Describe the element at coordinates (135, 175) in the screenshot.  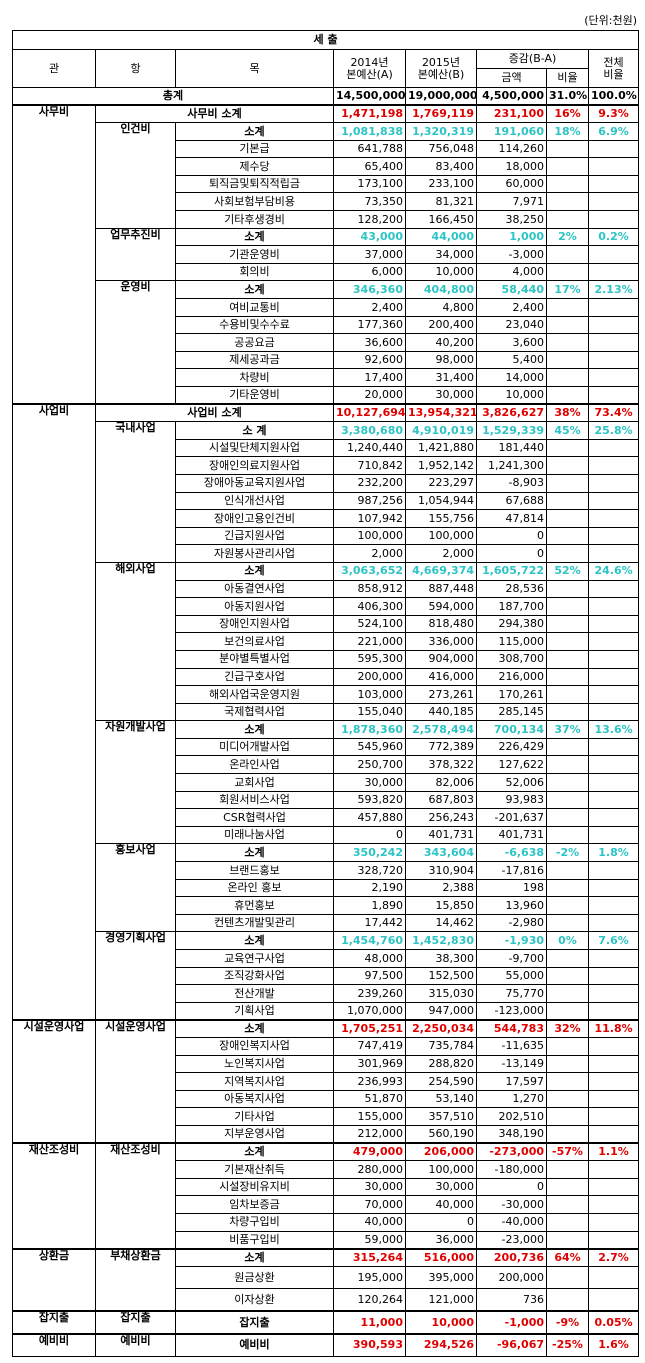
I see `hang-cell: 인건비` at that location.